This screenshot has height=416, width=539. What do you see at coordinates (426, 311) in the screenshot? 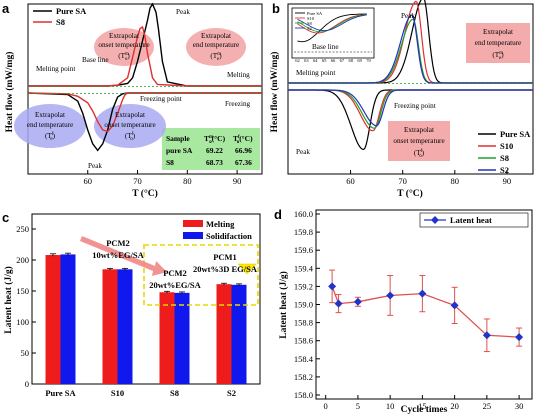
I see `panel-d-series` at bounding box center [426, 311].